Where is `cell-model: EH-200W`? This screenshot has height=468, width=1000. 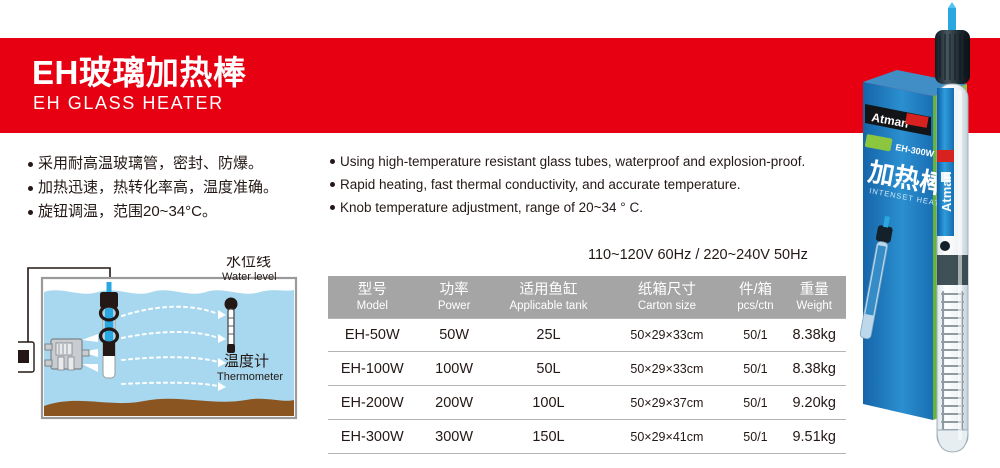
cell-model: EH-200W is located at coordinates (372, 402).